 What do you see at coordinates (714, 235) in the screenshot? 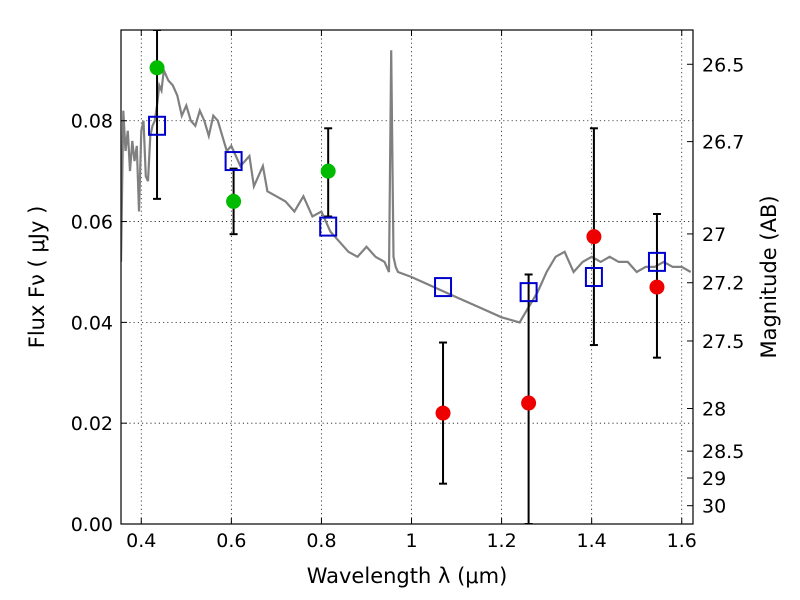
I see `magnitude-tick-label: 27` at bounding box center [714, 235].